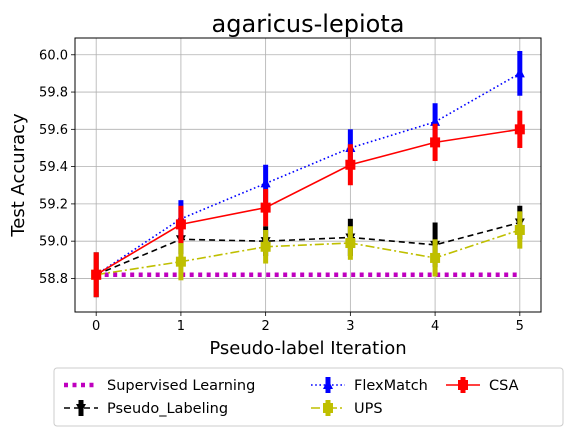  What do you see at coordinates (53, 55) in the screenshot?
I see `y-tick-label: 60.0` at bounding box center [53, 55].